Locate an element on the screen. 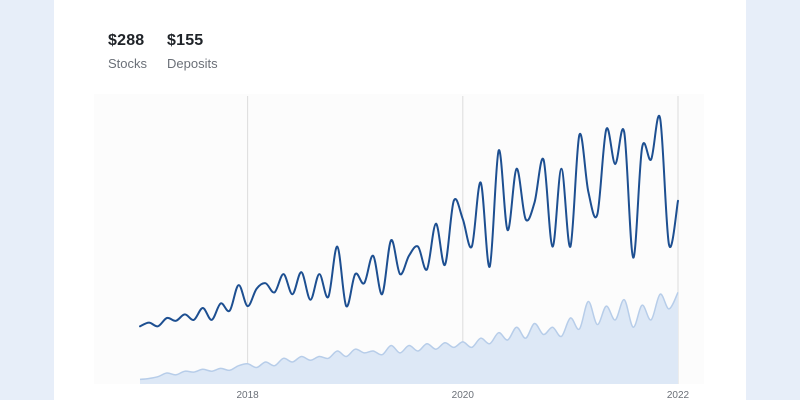 This screenshot has width=800, height=400. x-axis-ticks: 2018 2020 2022 is located at coordinates (462, 395).